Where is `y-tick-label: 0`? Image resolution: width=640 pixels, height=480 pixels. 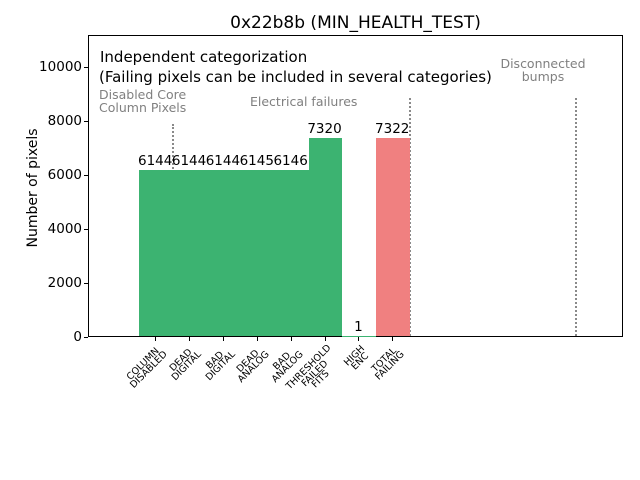 y-tick-label: 0 is located at coordinates (77, 336).